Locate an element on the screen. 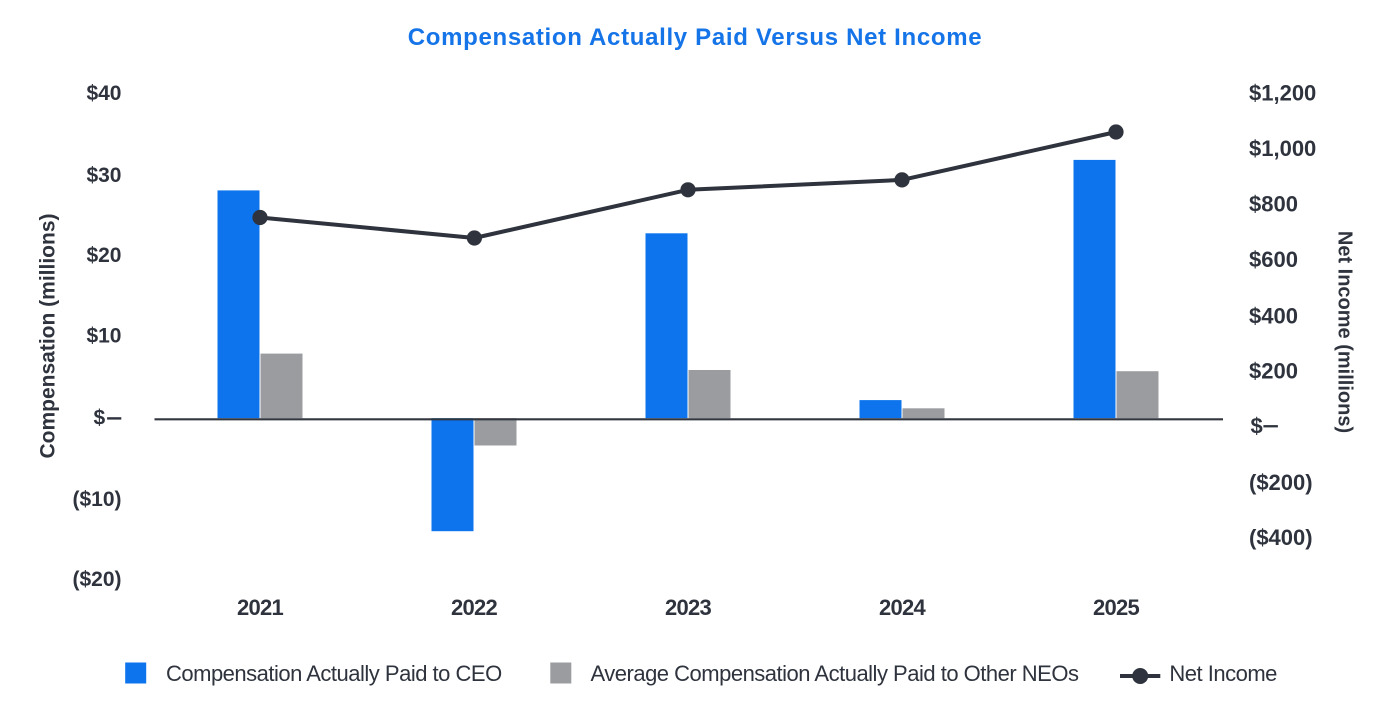 Image resolution: width=1392 pixels, height=728 pixels. svg-text: $10 is located at coordinates (103, 336).